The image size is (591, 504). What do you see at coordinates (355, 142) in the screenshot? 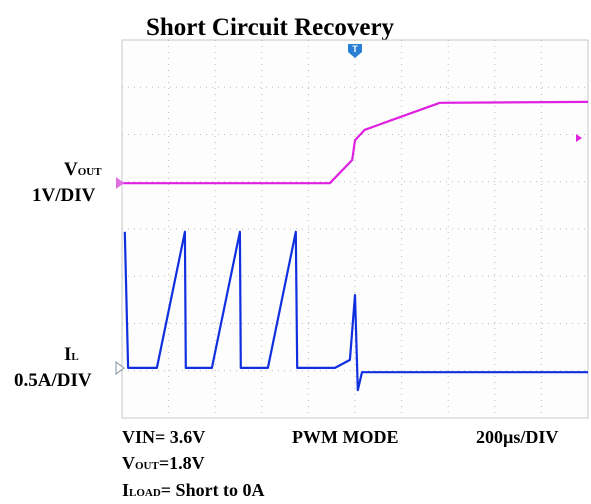
I see `trace` at bounding box center [355, 142].